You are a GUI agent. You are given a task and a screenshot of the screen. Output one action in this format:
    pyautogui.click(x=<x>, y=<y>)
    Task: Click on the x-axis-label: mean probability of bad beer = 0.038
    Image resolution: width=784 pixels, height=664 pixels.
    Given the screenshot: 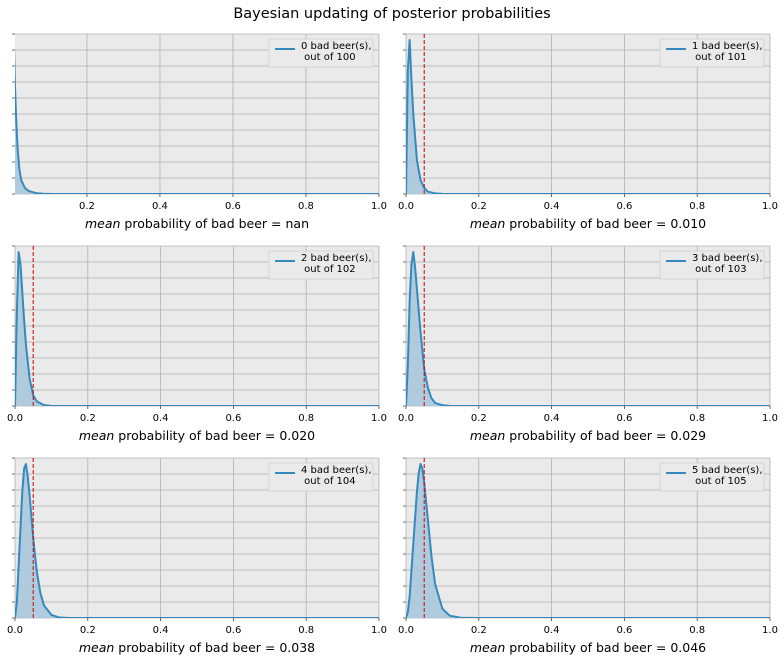 What is the action you would take?
    pyautogui.click(x=197, y=647)
    